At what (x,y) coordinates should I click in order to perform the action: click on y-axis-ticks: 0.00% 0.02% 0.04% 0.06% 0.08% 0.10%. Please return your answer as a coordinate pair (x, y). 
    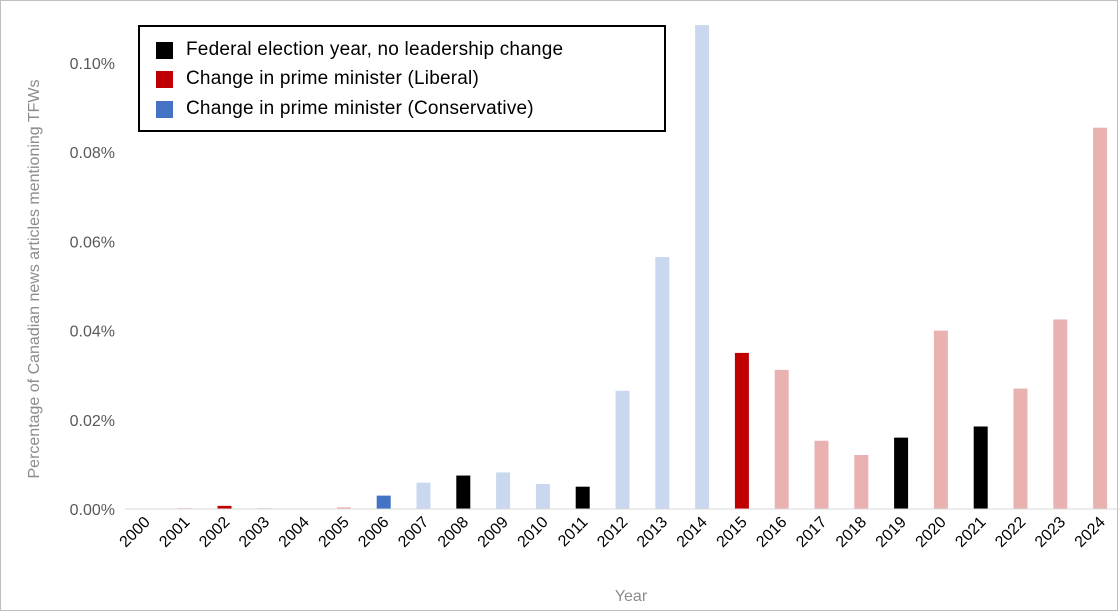
    Looking at the image, I should click on (92, 287).